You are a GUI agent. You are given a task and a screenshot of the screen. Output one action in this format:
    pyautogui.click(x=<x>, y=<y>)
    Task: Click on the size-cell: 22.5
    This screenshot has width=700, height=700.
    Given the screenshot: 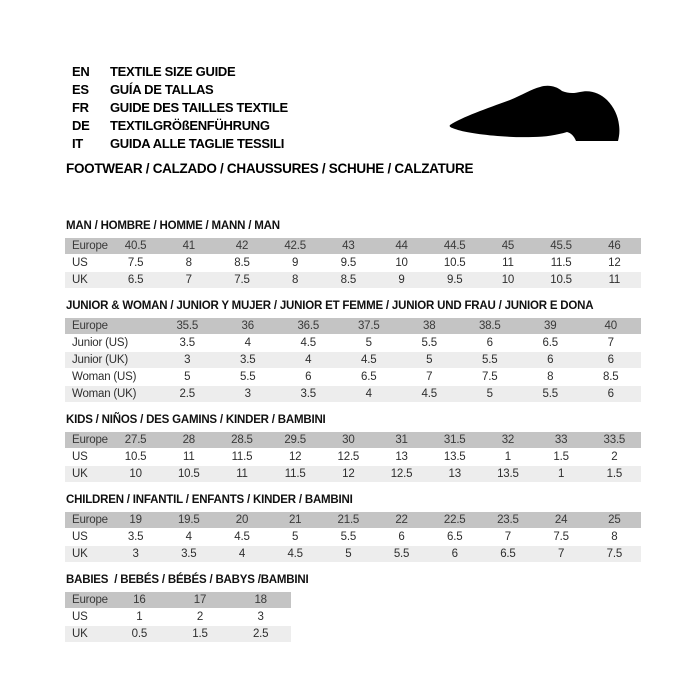 What is the action you would take?
    pyautogui.click(x=455, y=520)
    